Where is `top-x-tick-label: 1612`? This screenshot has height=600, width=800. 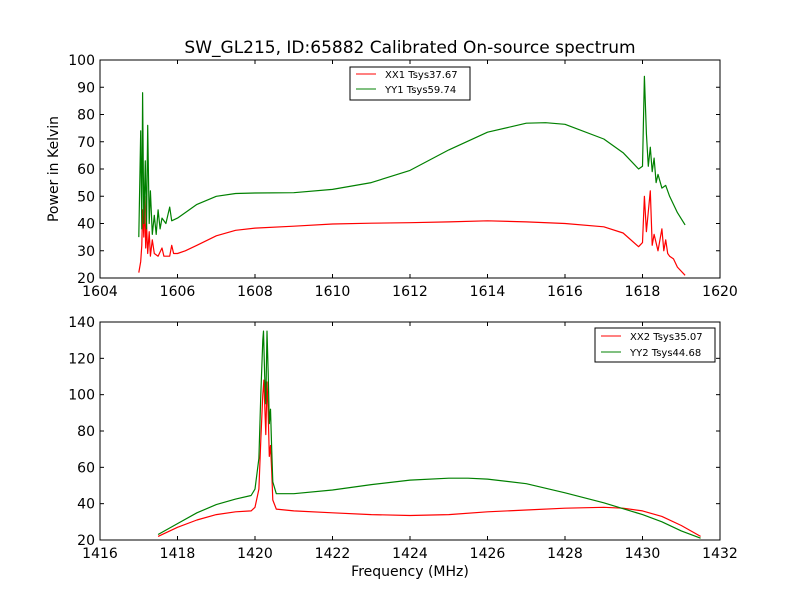 top-x-tick-label: 1612 is located at coordinates (410, 292).